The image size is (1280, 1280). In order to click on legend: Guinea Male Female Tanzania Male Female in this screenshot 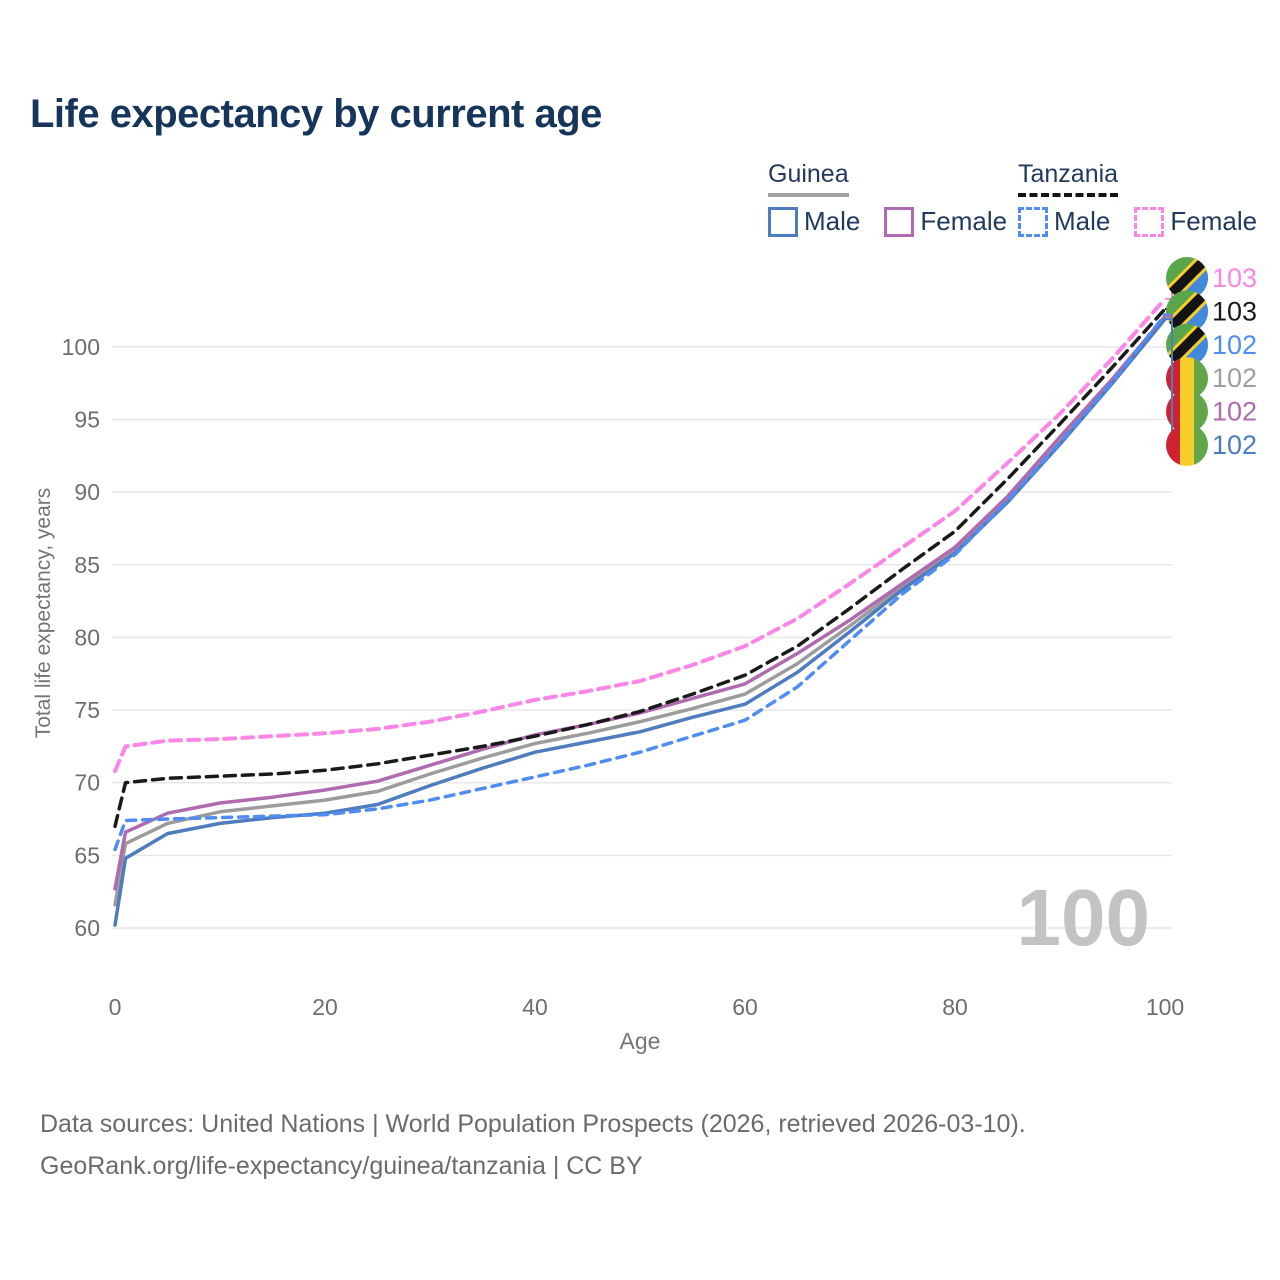, I will do `click(640, 205)`.